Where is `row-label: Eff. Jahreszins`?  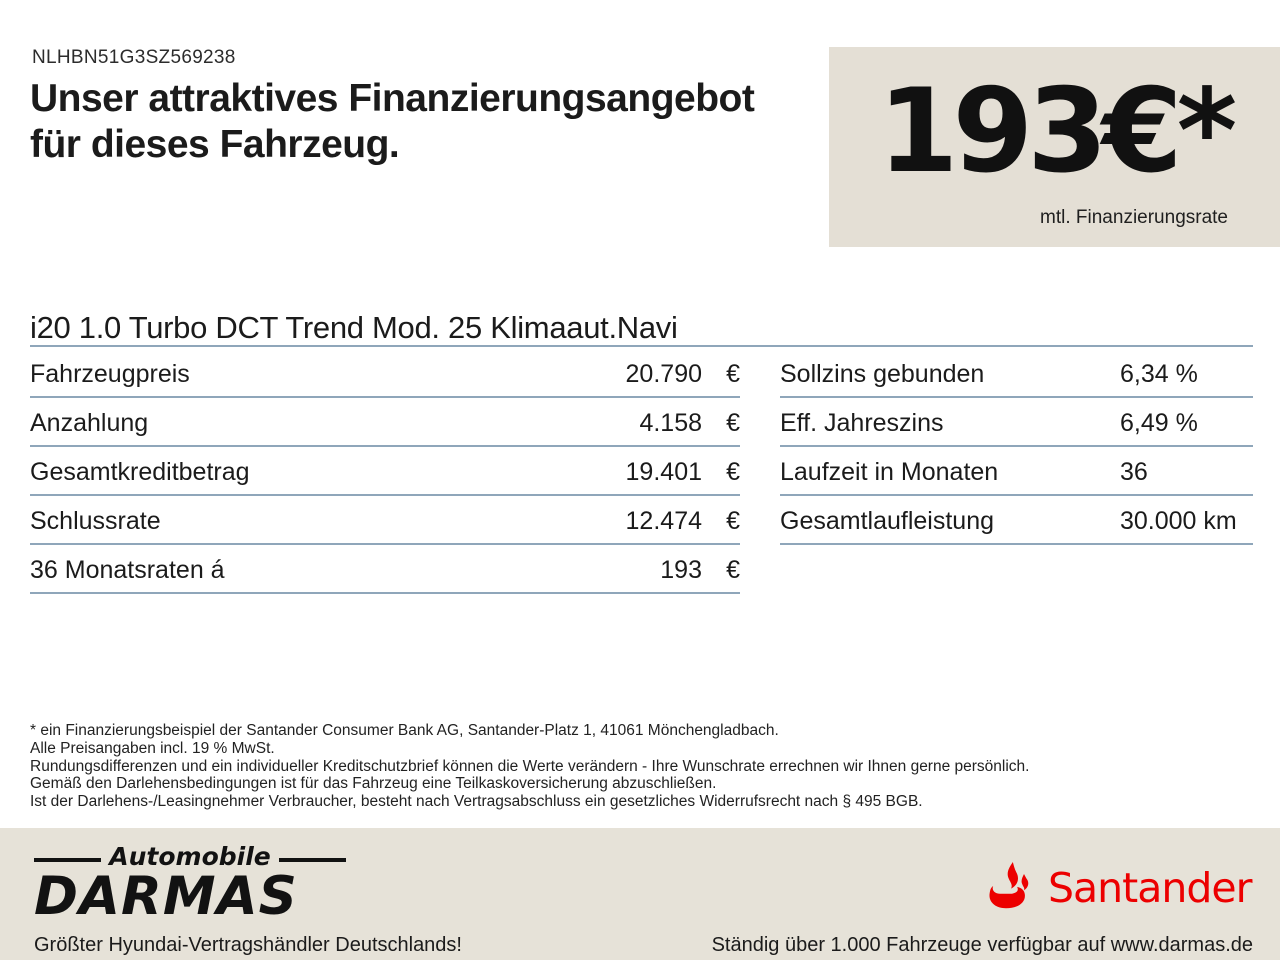
row-label: Eff. Jahreszins is located at coordinates (862, 423).